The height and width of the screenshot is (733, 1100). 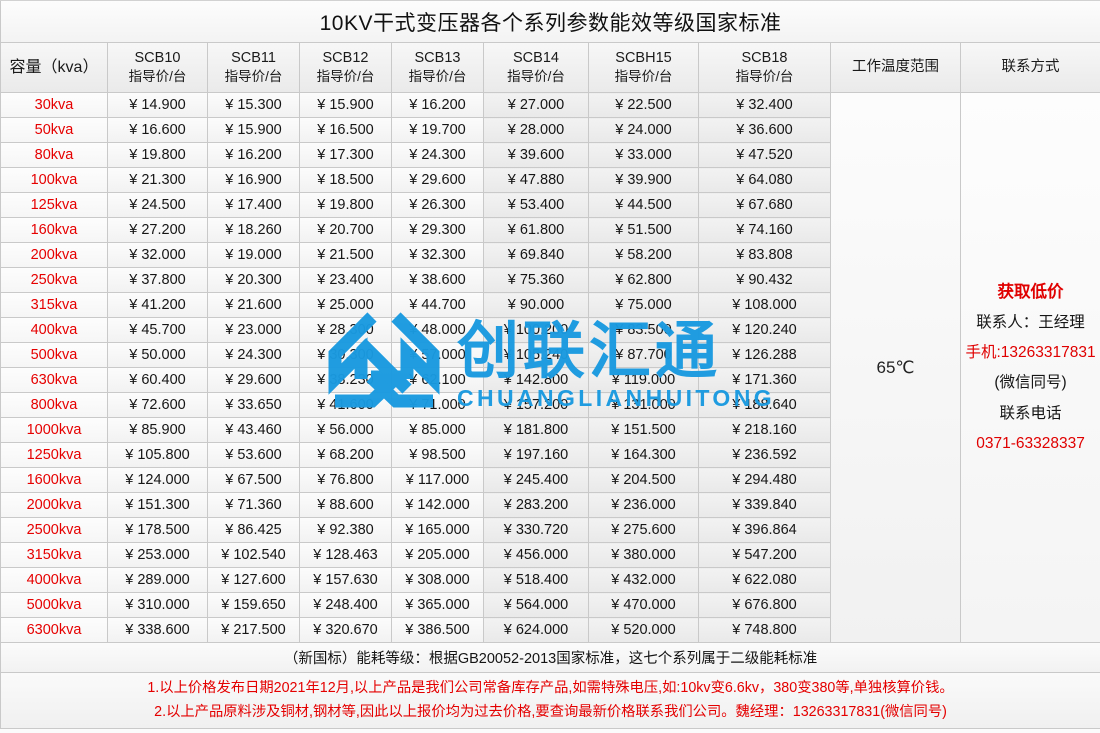 What do you see at coordinates (1030, 413) in the screenshot?
I see `contact-phone-label: 联系电话` at bounding box center [1030, 413].